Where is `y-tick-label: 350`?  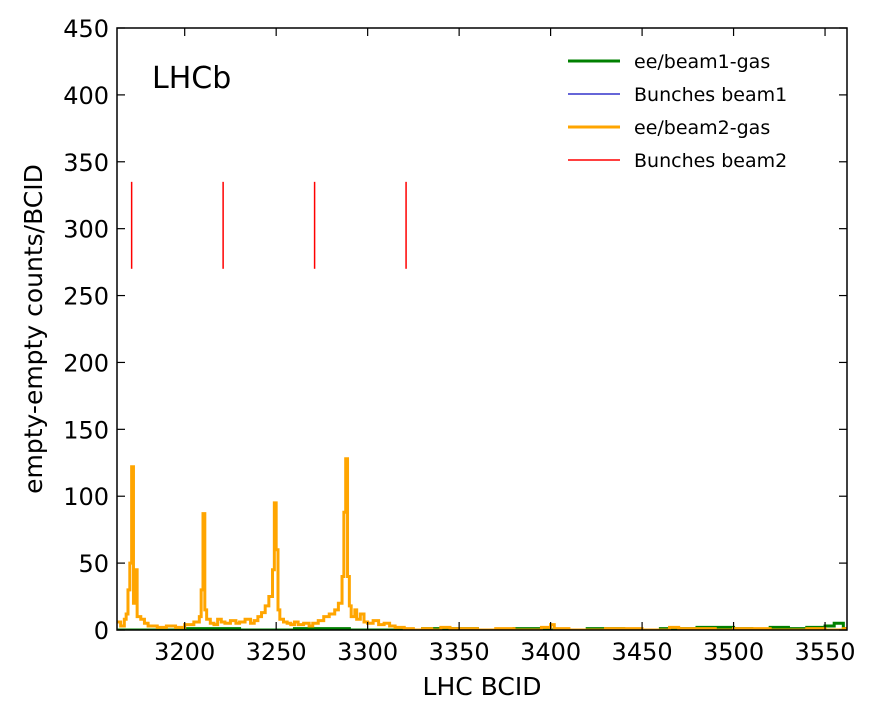 y-tick-label: 350 is located at coordinates (86, 163).